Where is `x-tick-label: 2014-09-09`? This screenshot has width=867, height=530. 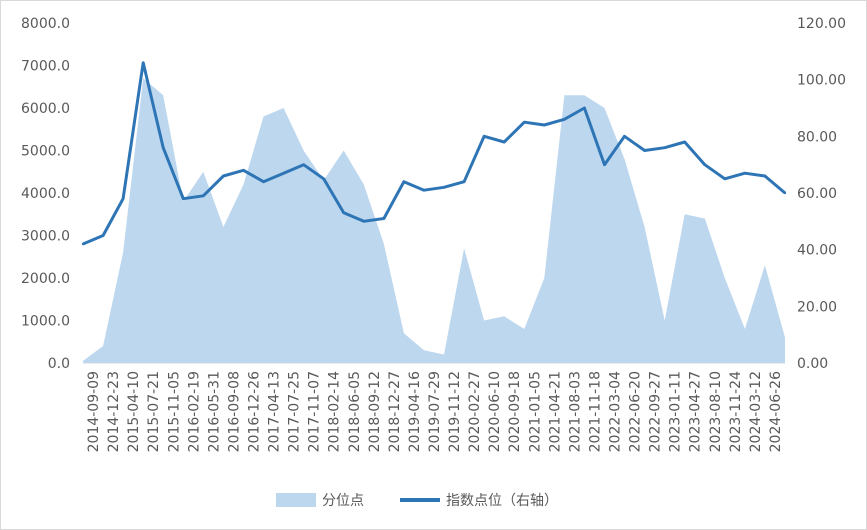 x-tick-label: 2014-09-09 is located at coordinates (94, 411).